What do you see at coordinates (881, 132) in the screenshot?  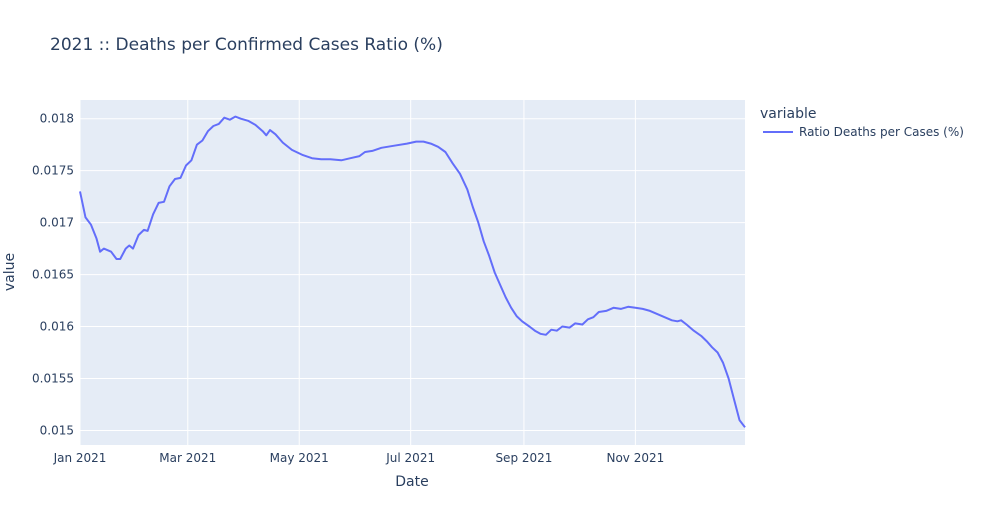 I see `legend-item-label: Ratio Deaths per Cases (%)` at bounding box center [881, 132].